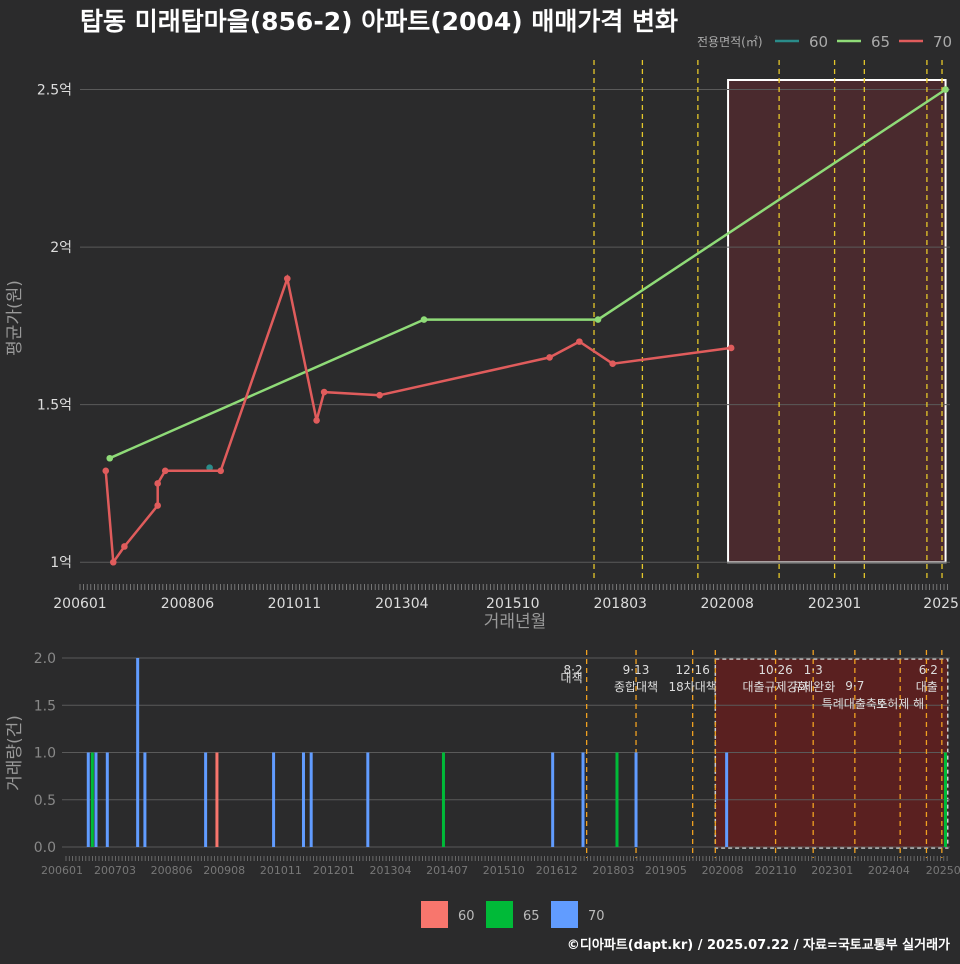  I want to click on x-tick-label: 202404, so click(889, 870).